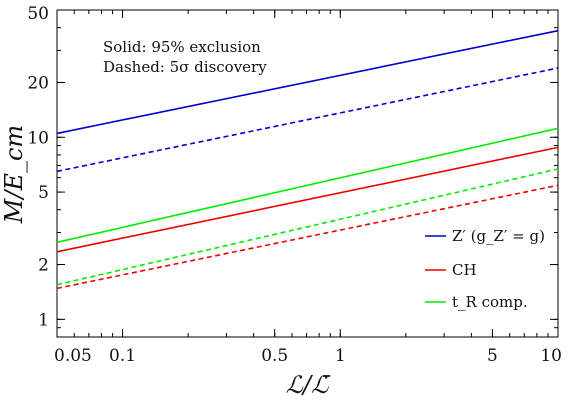 The width and height of the screenshot is (572, 407). Describe the element at coordinates (490, 302) in the screenshot. I see `legend-label-tr: t_R comp.` at that location.